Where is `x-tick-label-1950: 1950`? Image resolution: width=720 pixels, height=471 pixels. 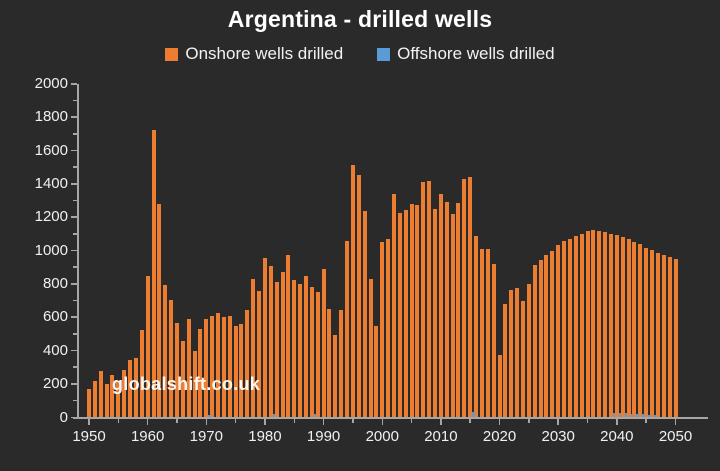
x-tick-label-1950: 1950 is located at coordinates (89, 436).